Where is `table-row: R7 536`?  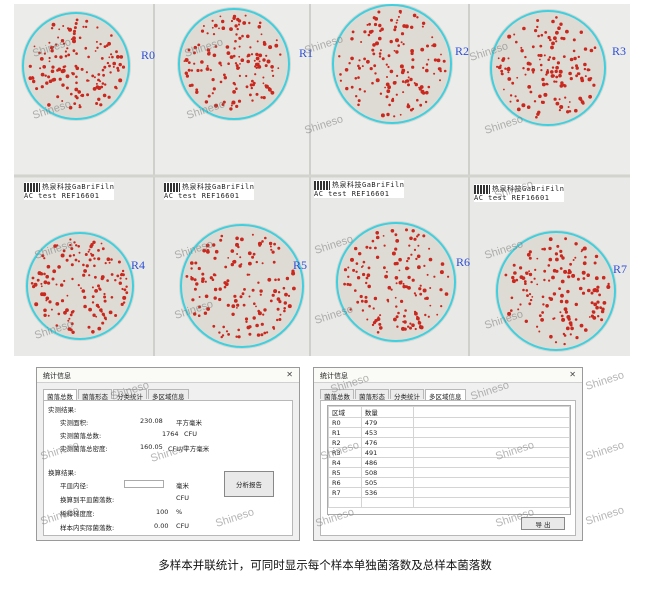 table-row: R7 536 is located at coordinates (449, 492).